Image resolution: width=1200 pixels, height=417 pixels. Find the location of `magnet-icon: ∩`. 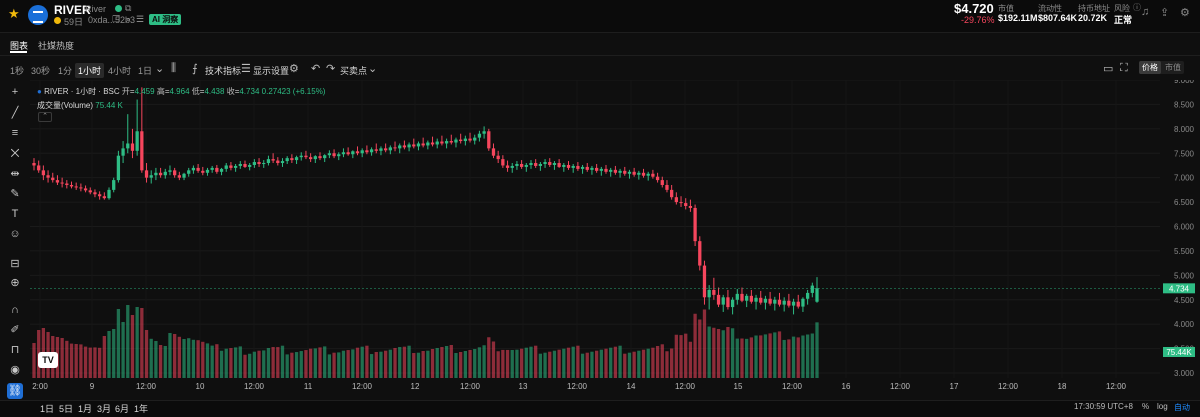

magnet-icon: ∩ is located at coordinates (15, 310).